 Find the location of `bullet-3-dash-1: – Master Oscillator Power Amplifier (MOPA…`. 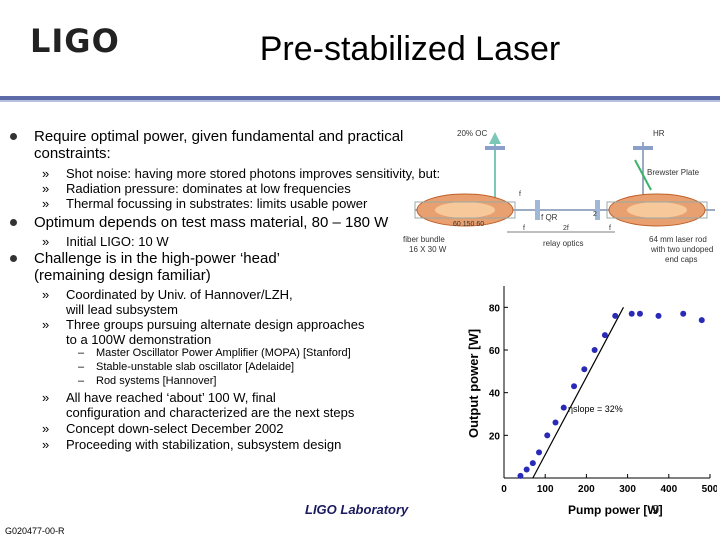

bullet-3-dash-1: – Master Oscillator Power Amplifier (MOPA… is located at coordinates (214, 353).